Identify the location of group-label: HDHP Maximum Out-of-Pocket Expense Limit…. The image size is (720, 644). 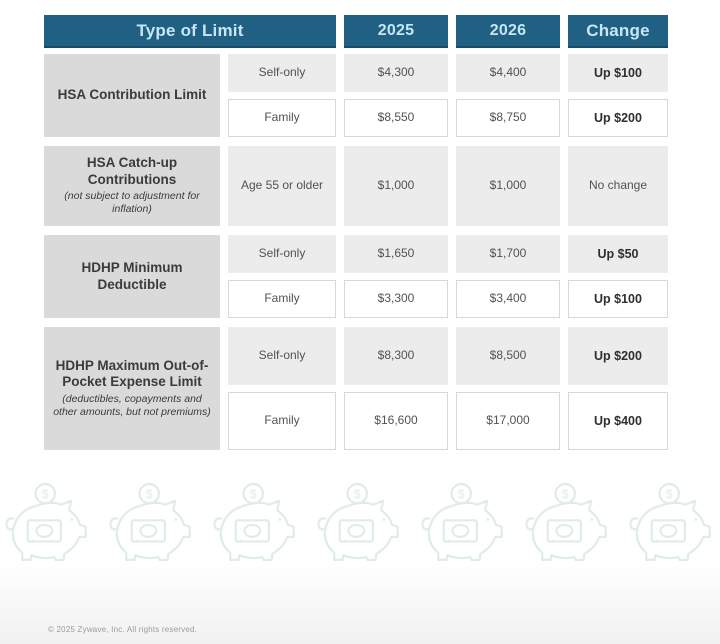
(132, 388).